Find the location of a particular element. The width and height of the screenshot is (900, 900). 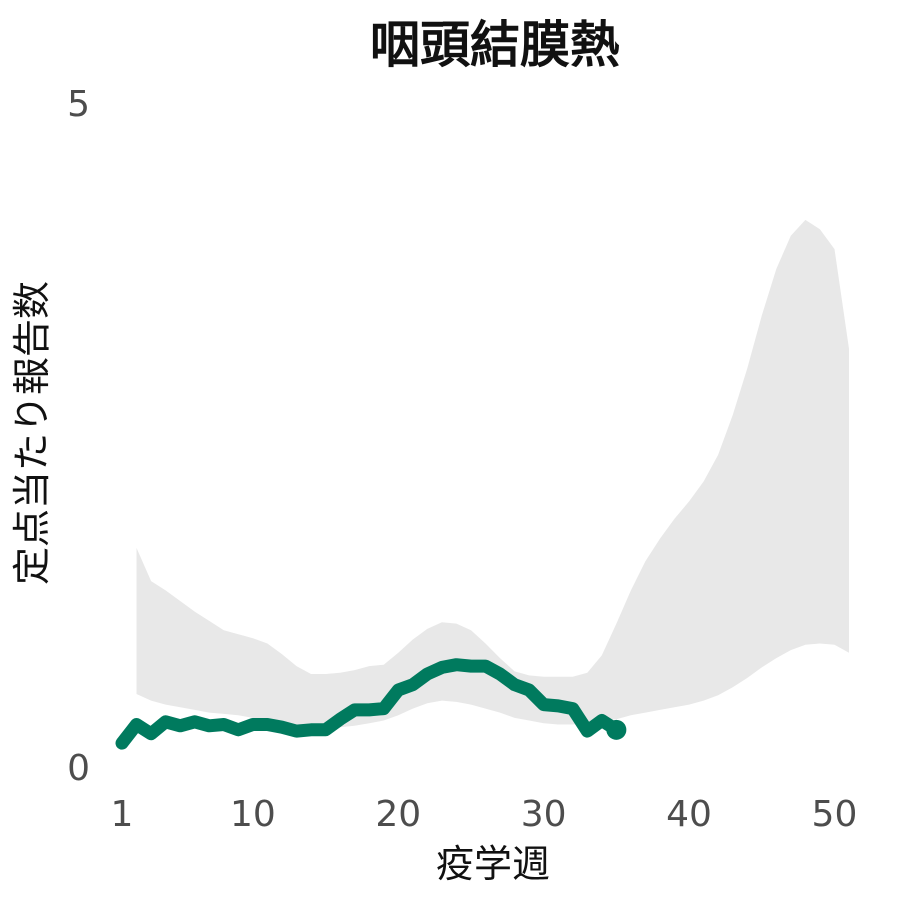

y-tick-label: 0 is located at coordinates (78, 768).